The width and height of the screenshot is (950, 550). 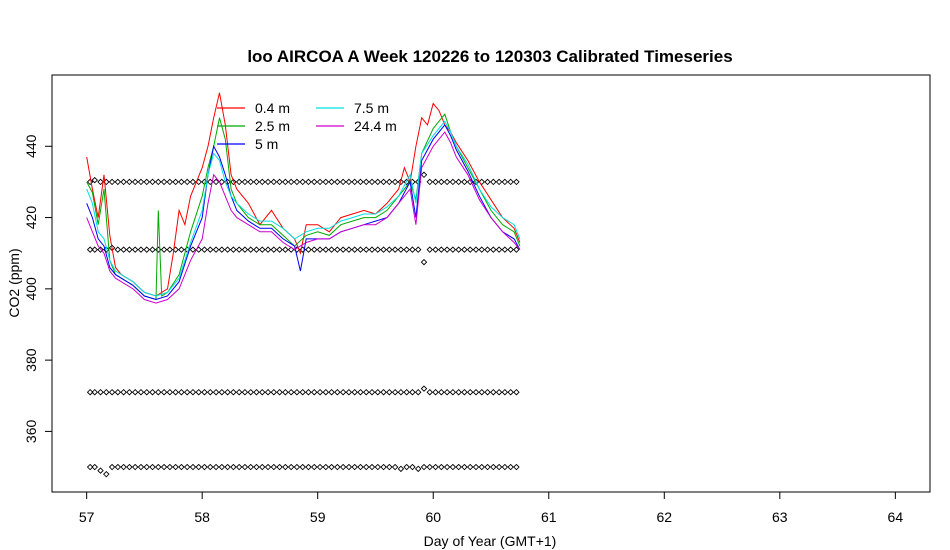 What do you see at coordinates (433, 517) in the screenshot?
I see `x-tick-label-3: 60` at bounding box center [433, 517].